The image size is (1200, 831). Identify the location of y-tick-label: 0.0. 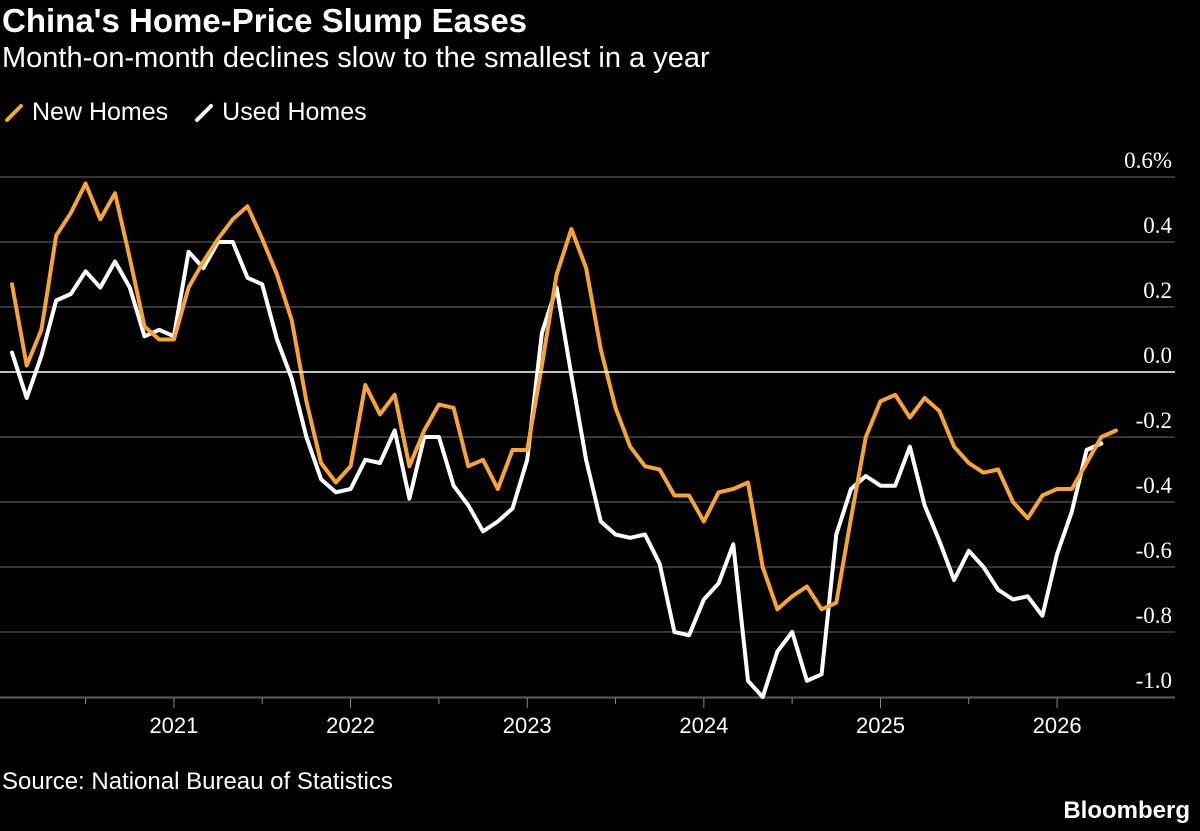
(1157, 355).